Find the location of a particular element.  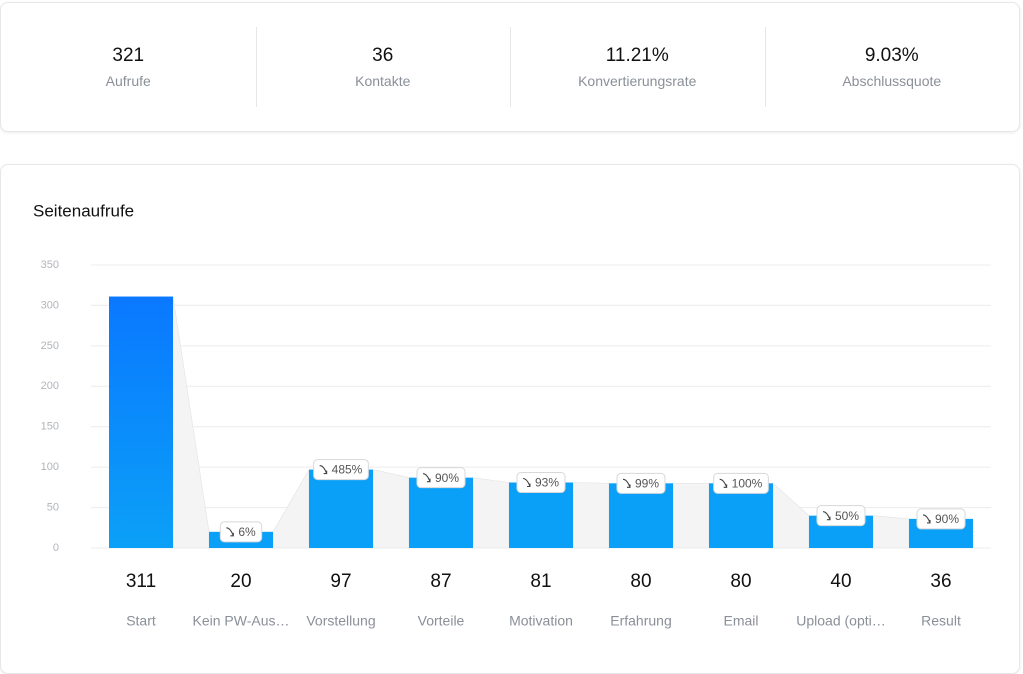

rate-badge: 100% is located at coordinates (741, 483).